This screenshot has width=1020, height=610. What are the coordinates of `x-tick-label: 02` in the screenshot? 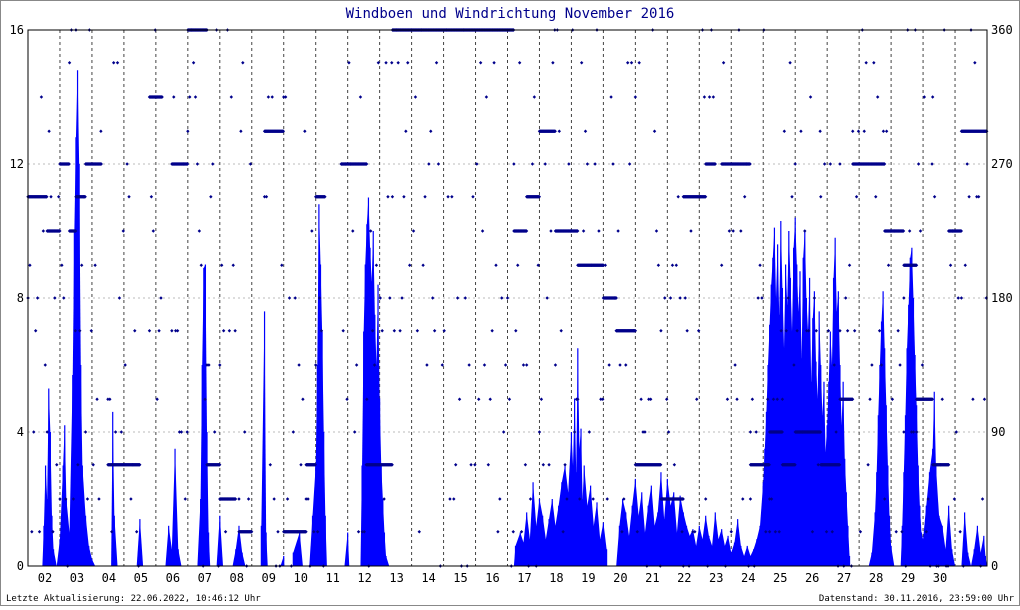 It's located at (45, 578).